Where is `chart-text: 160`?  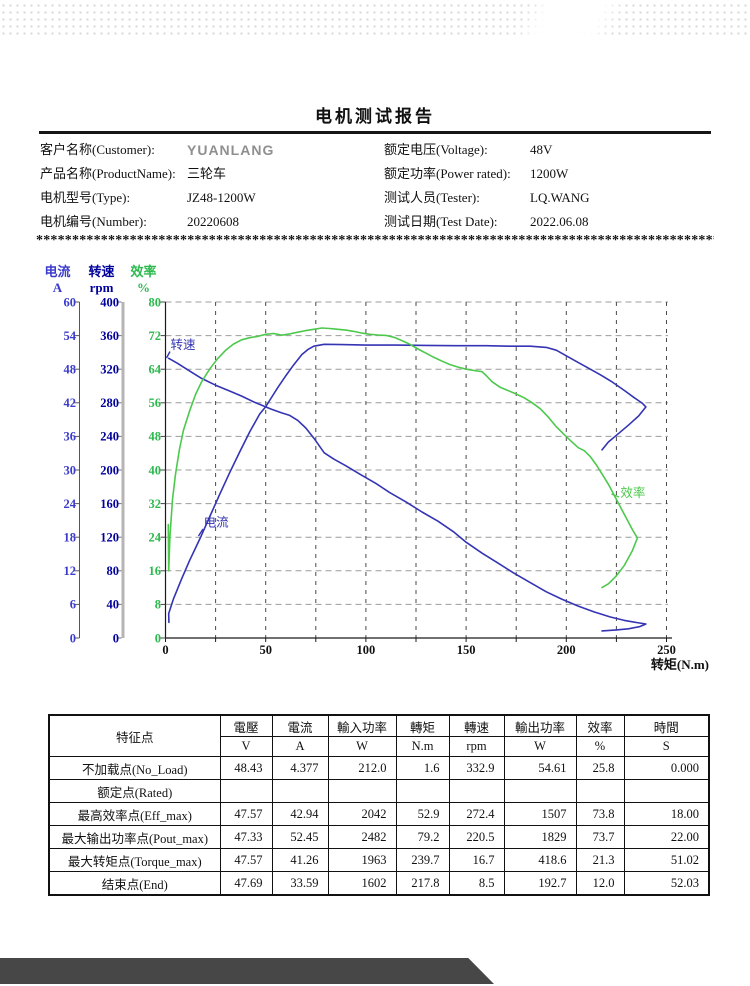 chart-text: 160 is located at coordinates (109, 504).